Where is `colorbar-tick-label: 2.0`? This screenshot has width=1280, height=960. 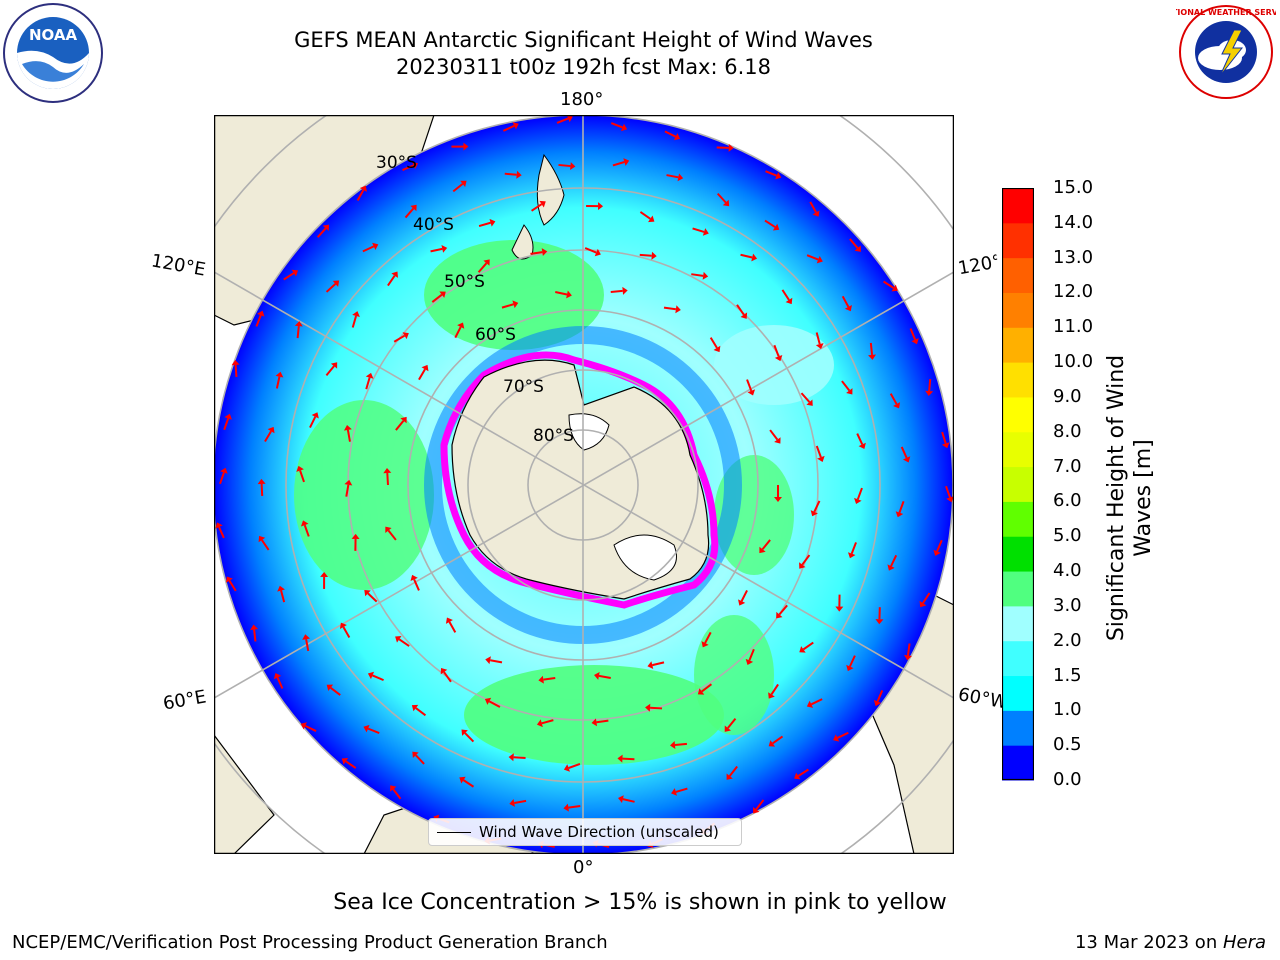 colorbar-tick-label: 2.0 is located at coordinates (1067, 640).